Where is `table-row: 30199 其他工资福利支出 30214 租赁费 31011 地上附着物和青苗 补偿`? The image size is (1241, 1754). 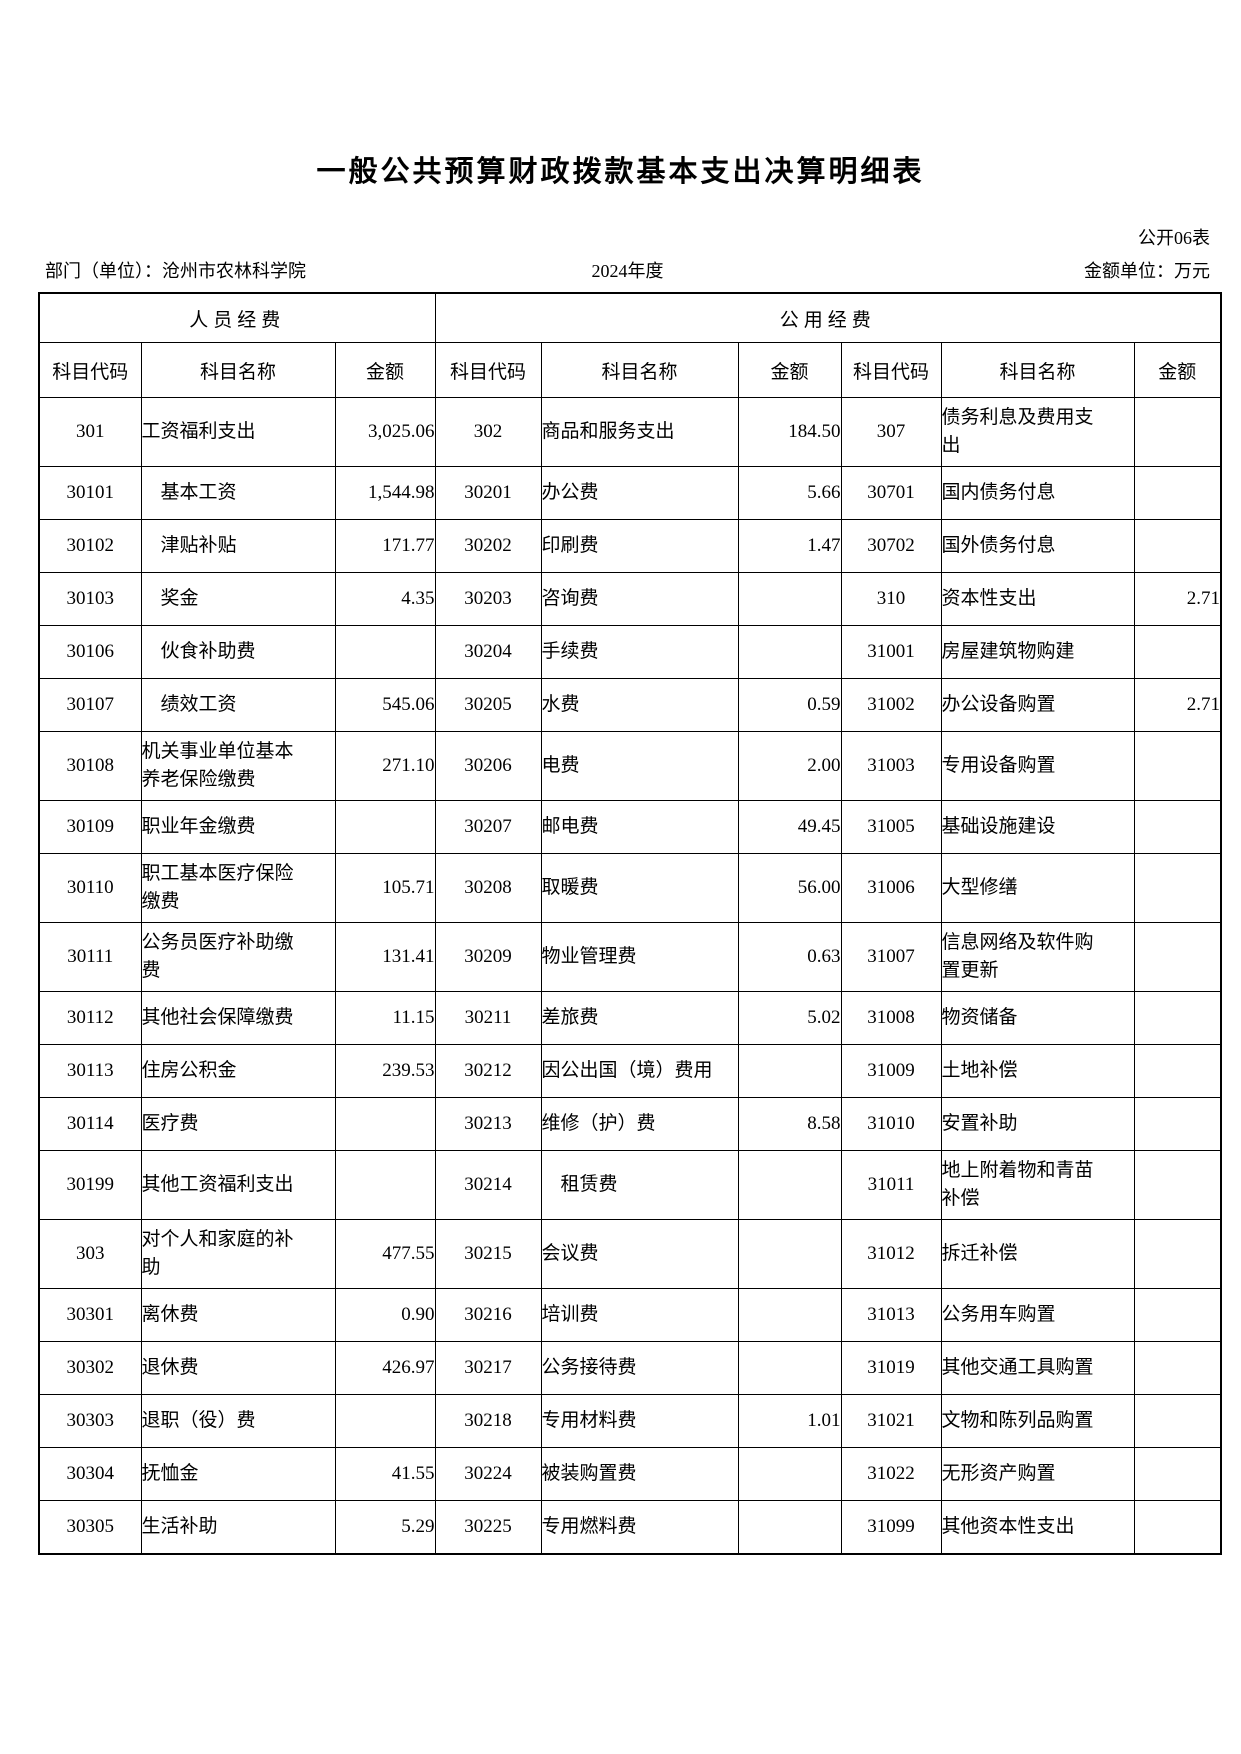
table-row: 30199 其他工资福利支出 30214 租赁费 31011 地上附着物和青苗 补偿 is located at coordinates (630, 1185).